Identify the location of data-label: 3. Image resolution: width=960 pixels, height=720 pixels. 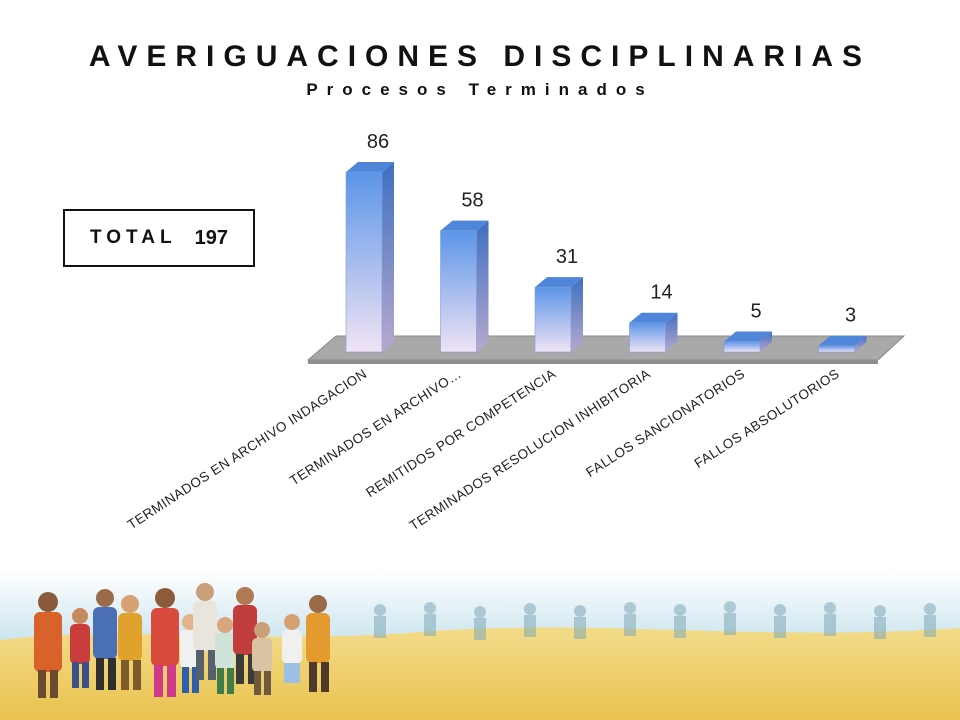
(850, 316).